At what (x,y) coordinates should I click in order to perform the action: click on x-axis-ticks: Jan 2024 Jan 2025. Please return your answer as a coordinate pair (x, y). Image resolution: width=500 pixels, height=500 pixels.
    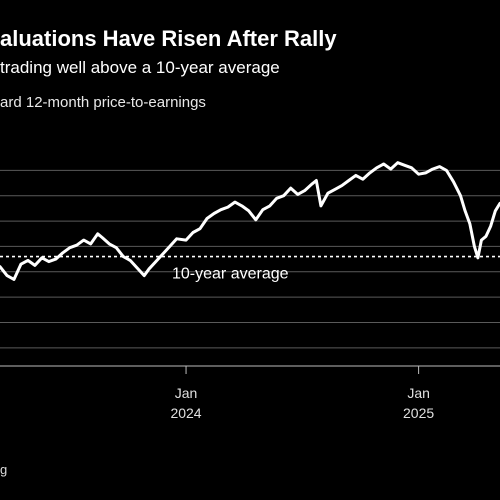
    Looking at the image, I should click on (302, 393).